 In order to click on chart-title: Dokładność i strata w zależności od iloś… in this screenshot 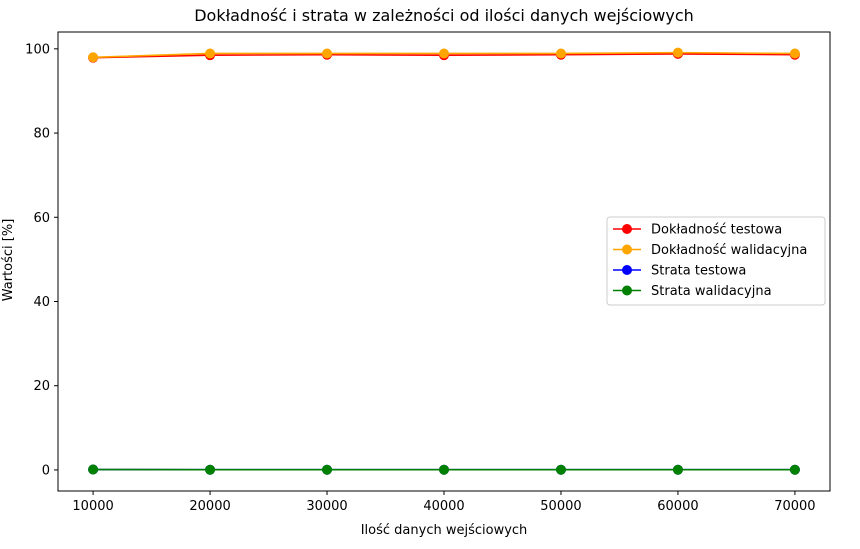, I will do `click(444, 15)`.